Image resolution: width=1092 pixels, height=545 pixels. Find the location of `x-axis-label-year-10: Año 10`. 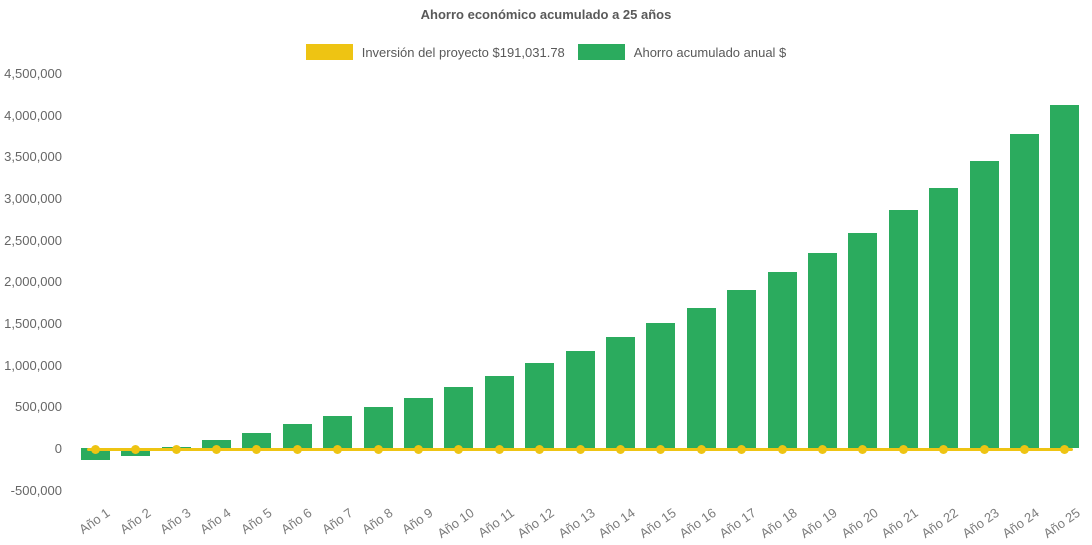

x-axis-label-year-10: Año 10 is located at coordinates (455, 523).